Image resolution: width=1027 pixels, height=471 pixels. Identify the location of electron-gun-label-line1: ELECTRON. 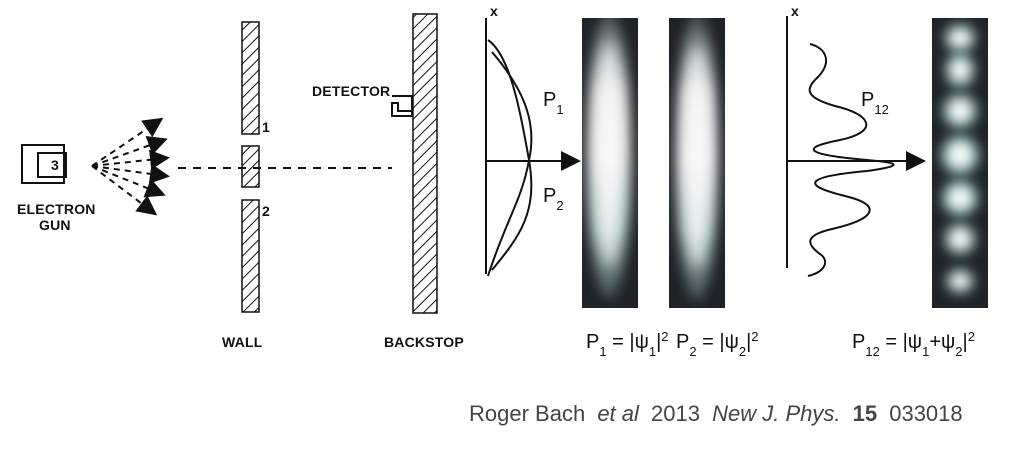
(56, 209).